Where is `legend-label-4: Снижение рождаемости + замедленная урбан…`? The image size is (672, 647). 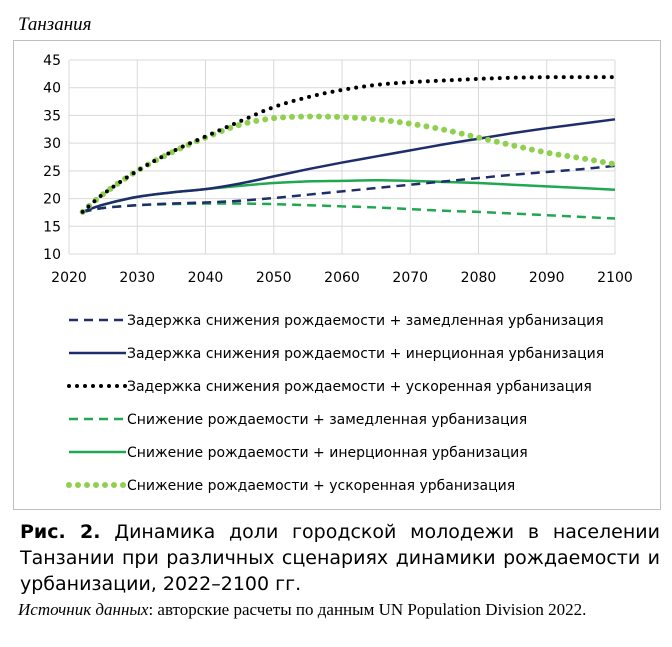 legend-label-4: Снижение рождаемости + замедленная урбан… is located at coordinates (327, 420).